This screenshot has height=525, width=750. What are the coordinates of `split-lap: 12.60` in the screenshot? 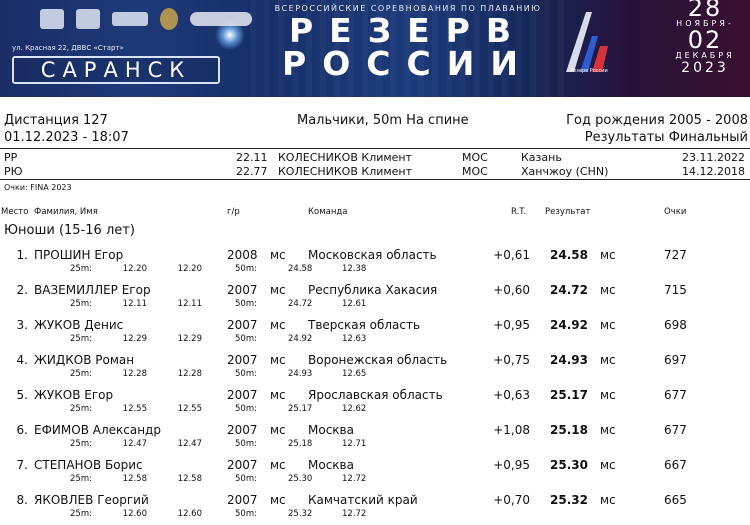 It's located at (189, 514).